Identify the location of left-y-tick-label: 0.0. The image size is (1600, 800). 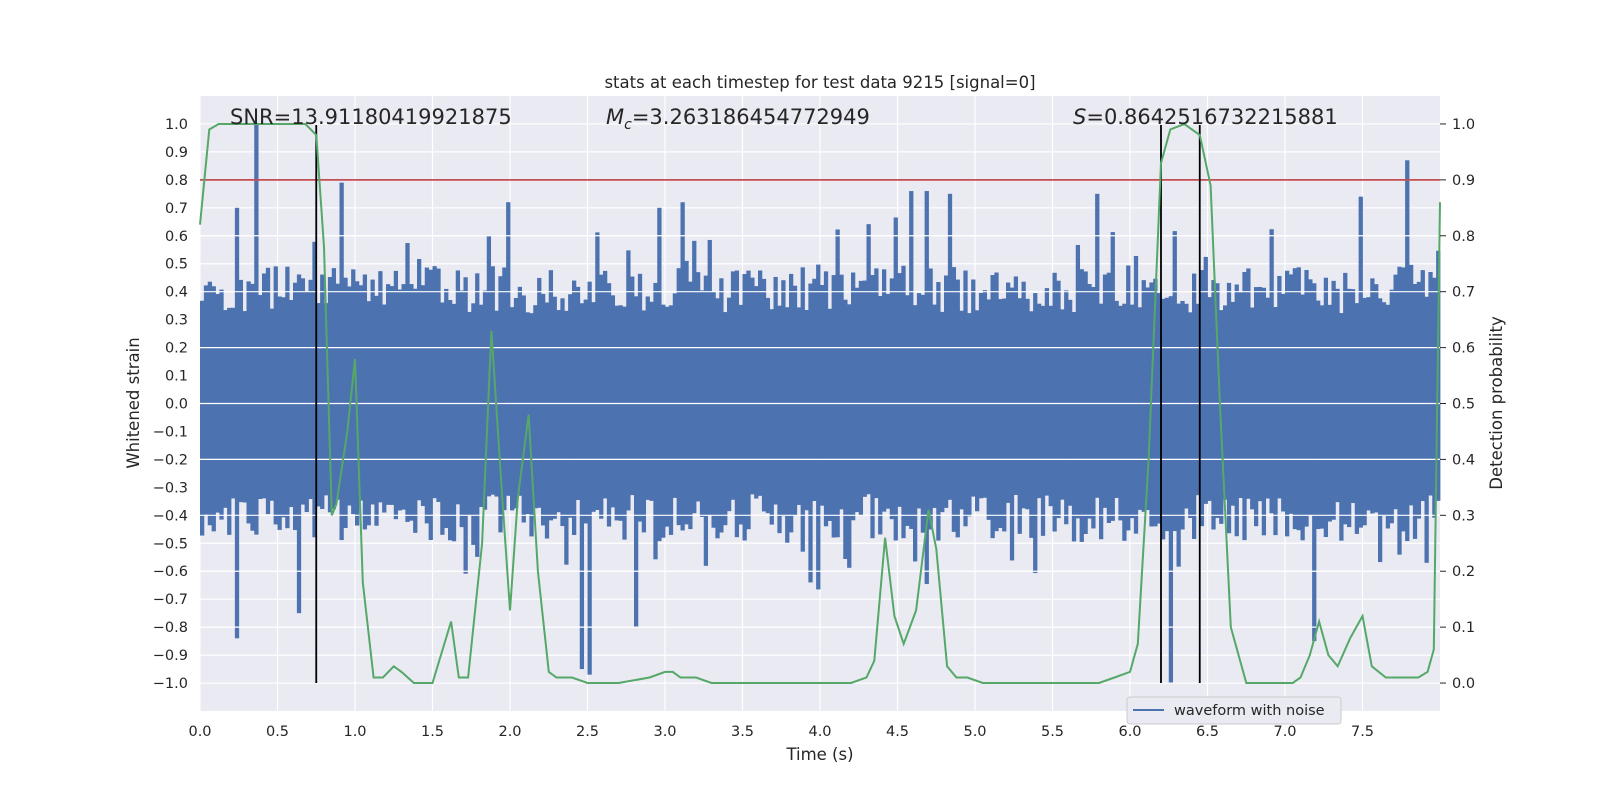
(176, 405).